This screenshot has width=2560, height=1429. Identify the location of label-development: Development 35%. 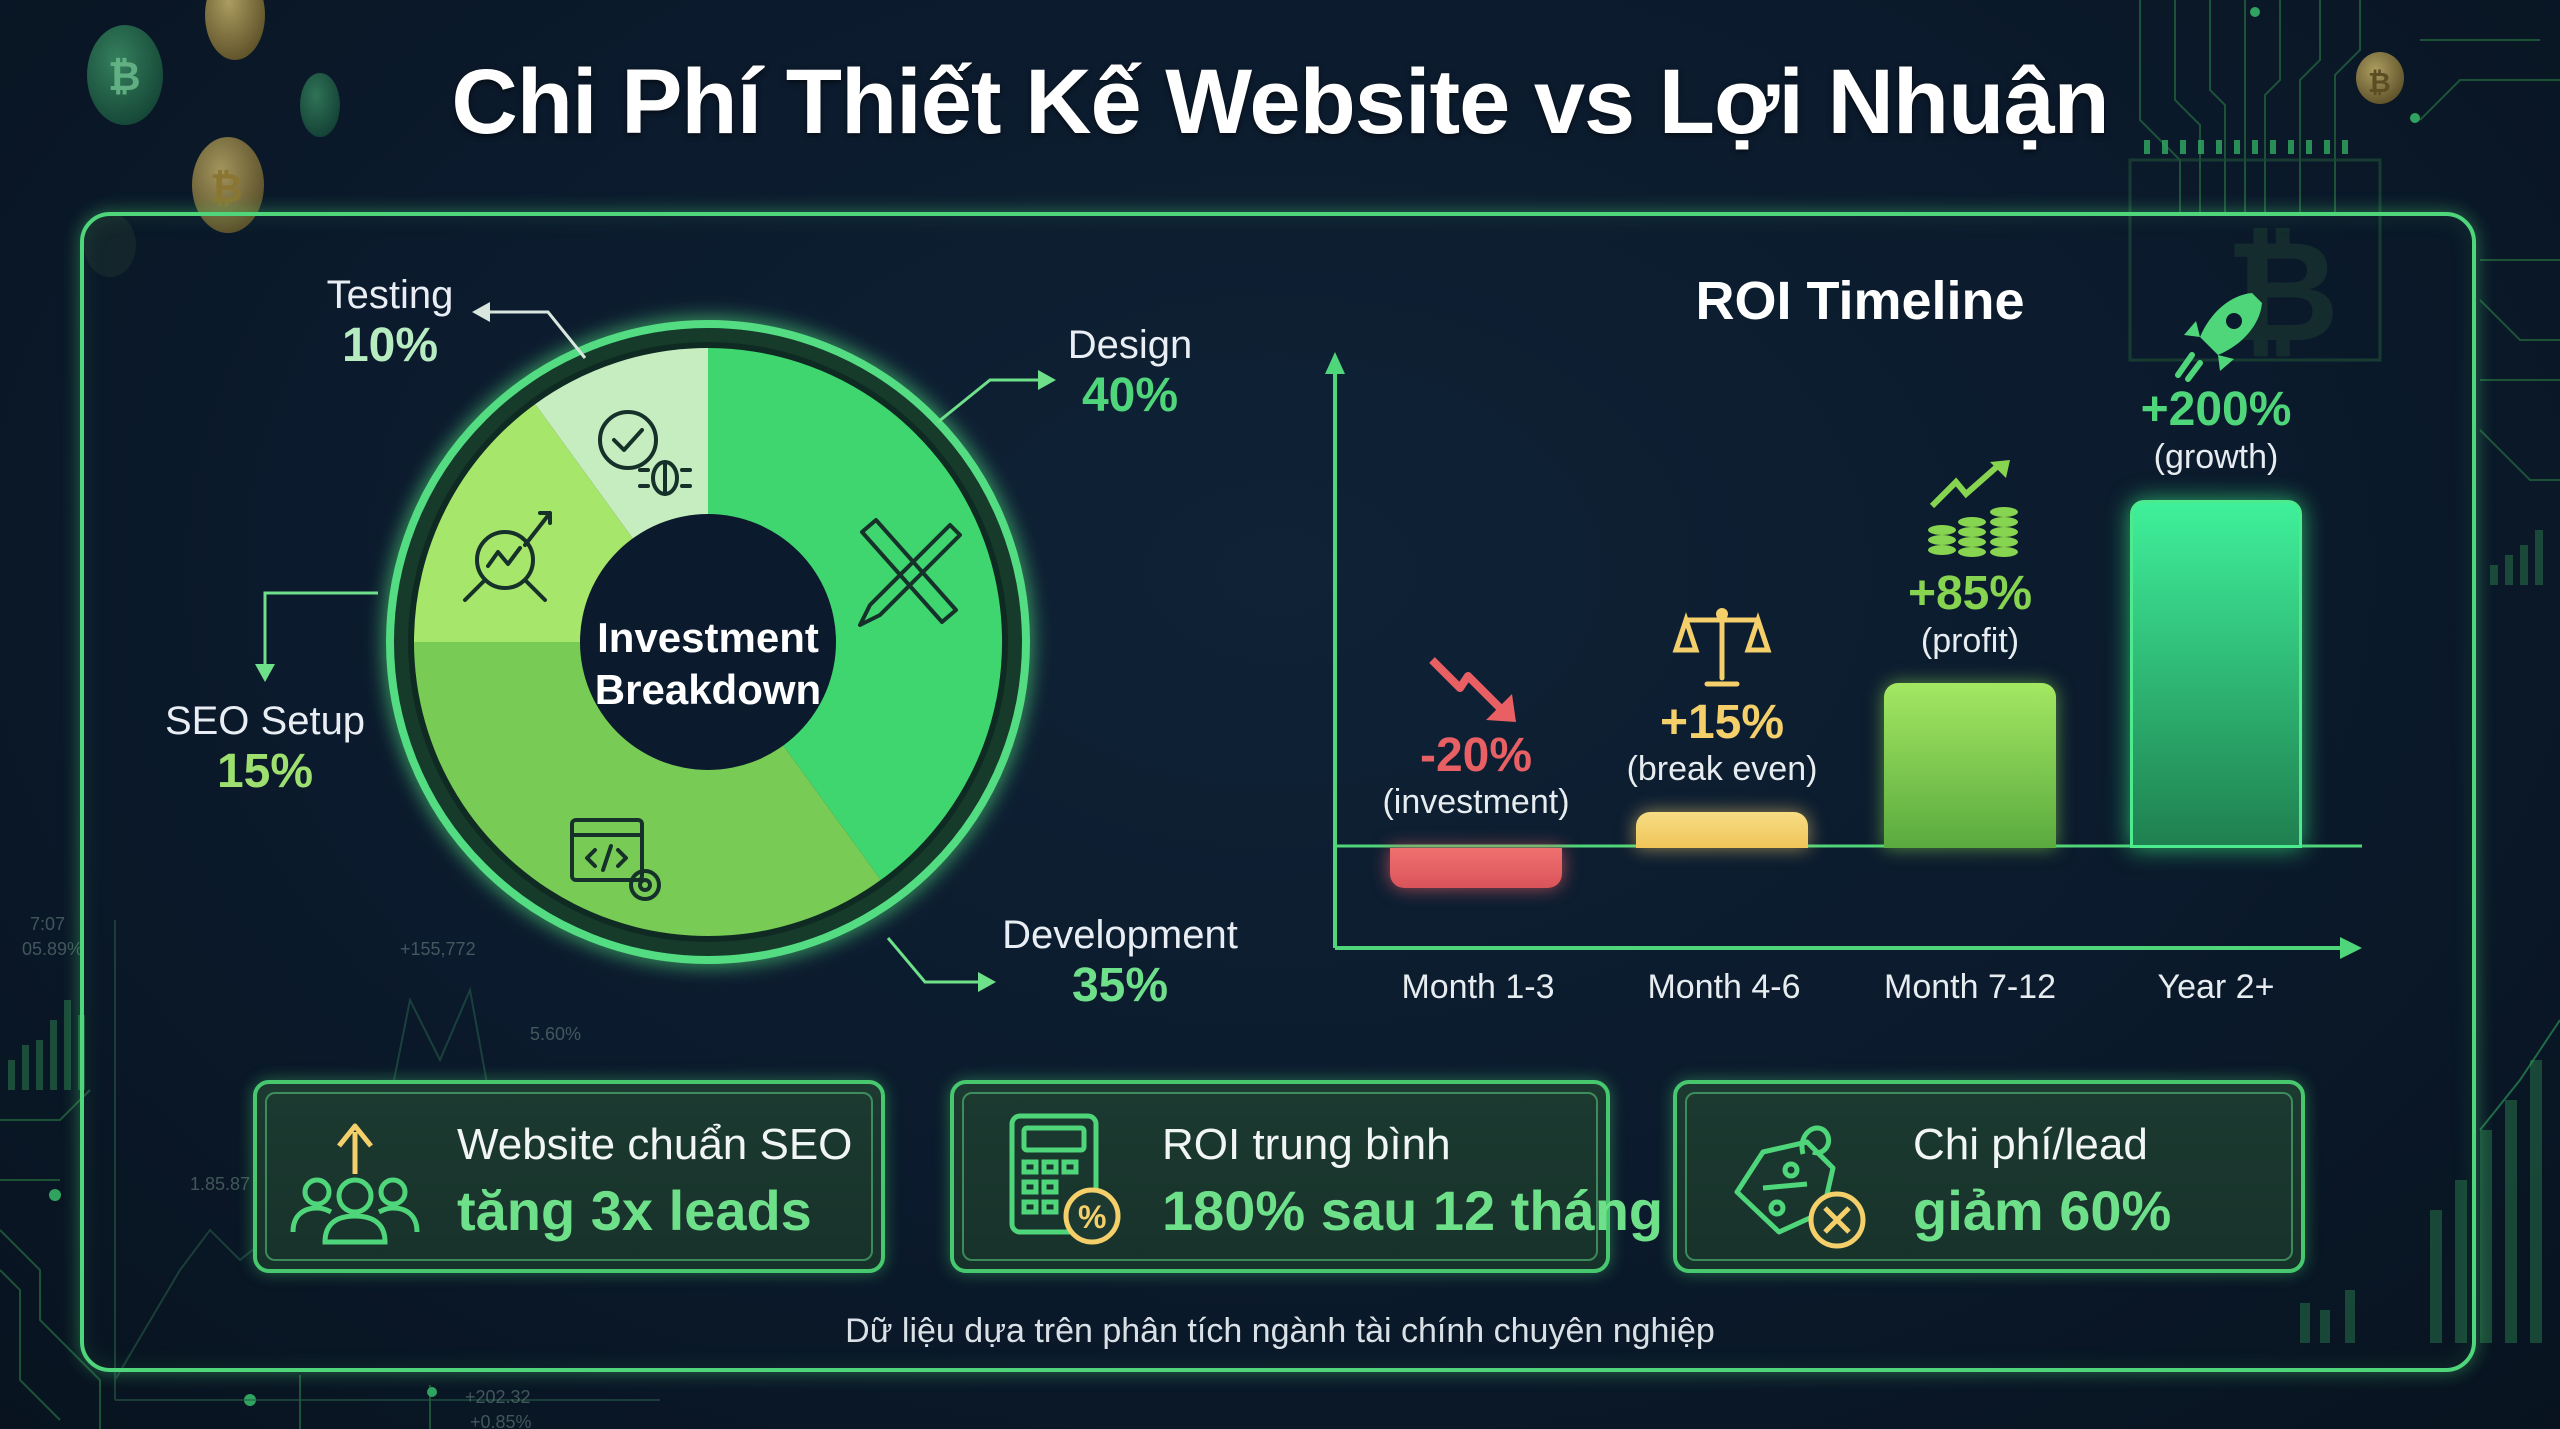
(1120, 962).